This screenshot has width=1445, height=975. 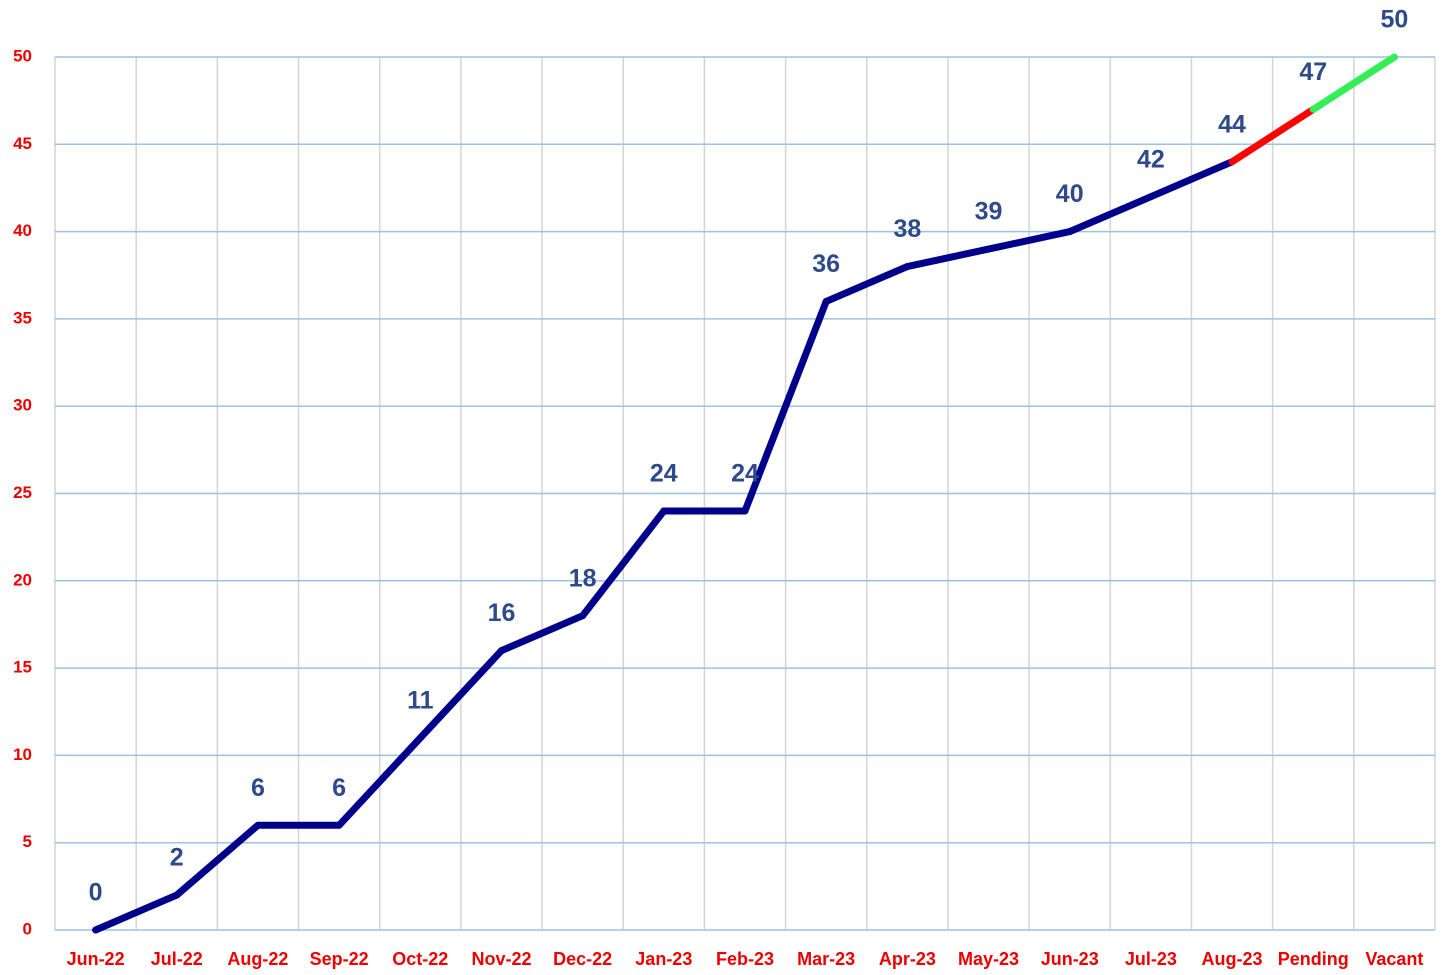 I want to click on y-tick-label: 20, so click(x=22, y=579).